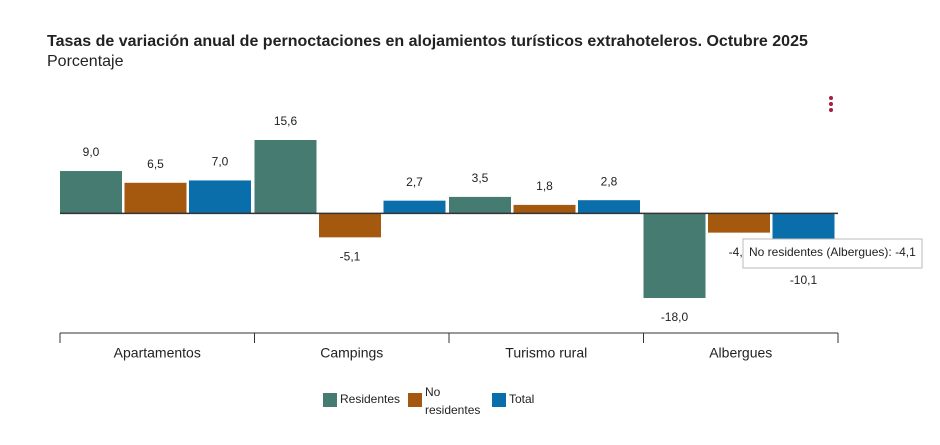  Describe the element at coordinates (546, 353) in the screenshot. I see `x-tick-label: Turismo rural` at that location.